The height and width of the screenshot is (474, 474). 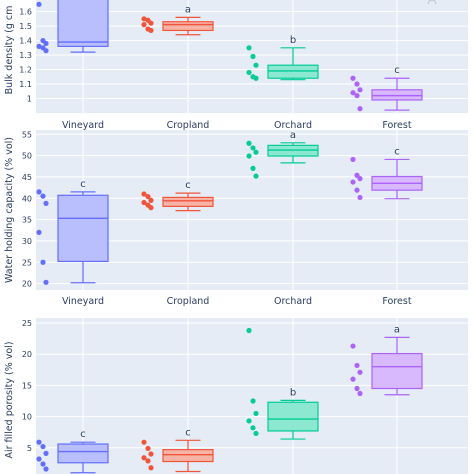 I want to click on y-tick-label: 30, so click(x=27, y=241).